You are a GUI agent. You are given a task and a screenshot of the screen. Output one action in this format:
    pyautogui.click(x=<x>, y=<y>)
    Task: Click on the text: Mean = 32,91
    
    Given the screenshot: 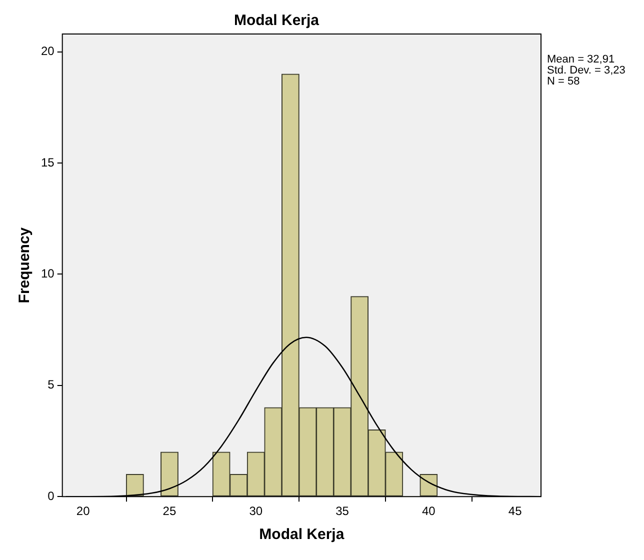 What is the action you would take?
    pyautogui.click(x=581, y=60)
    